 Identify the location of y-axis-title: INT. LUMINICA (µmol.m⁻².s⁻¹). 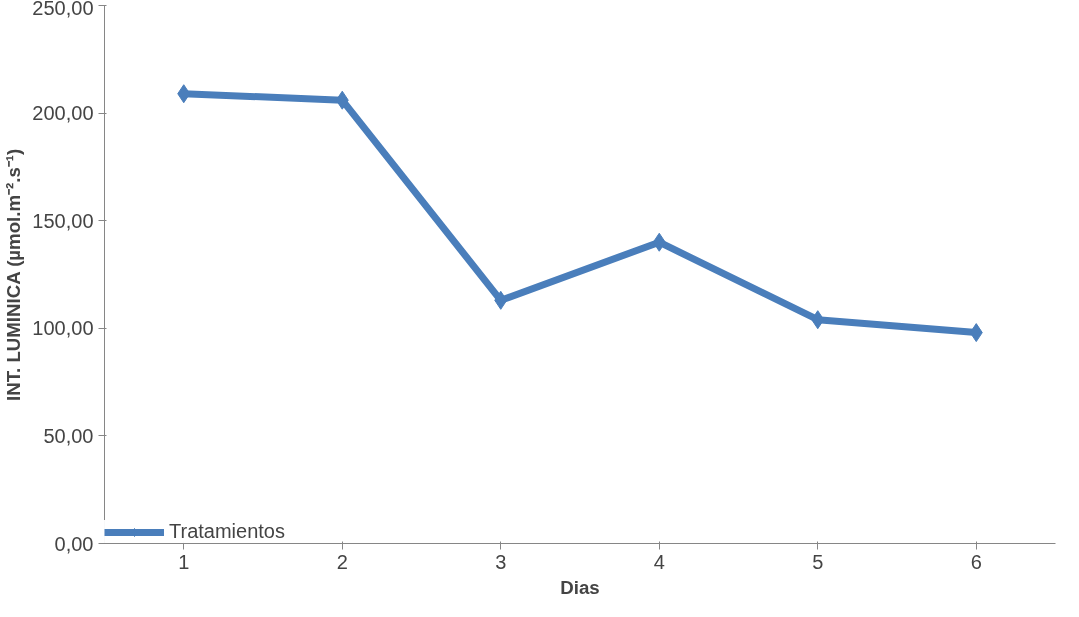
(14, 274).